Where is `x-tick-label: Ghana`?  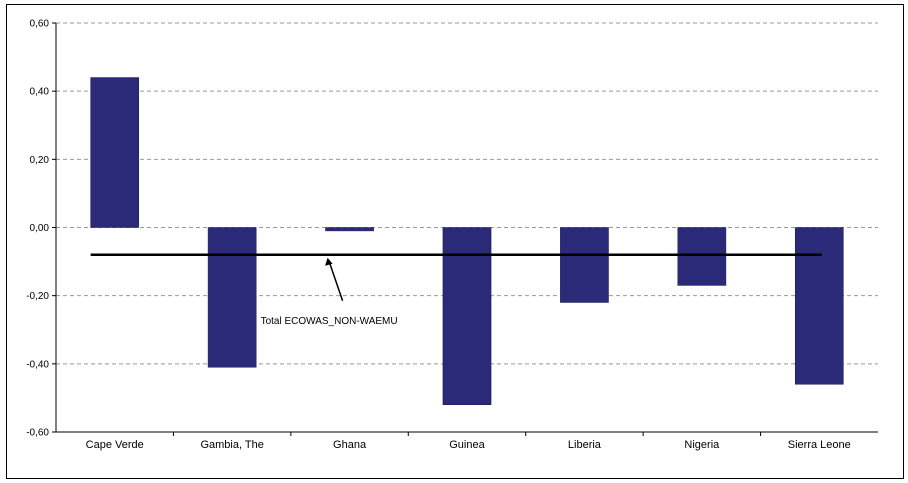
x-tick-label: Ghana is located at coordinates (350, 445).